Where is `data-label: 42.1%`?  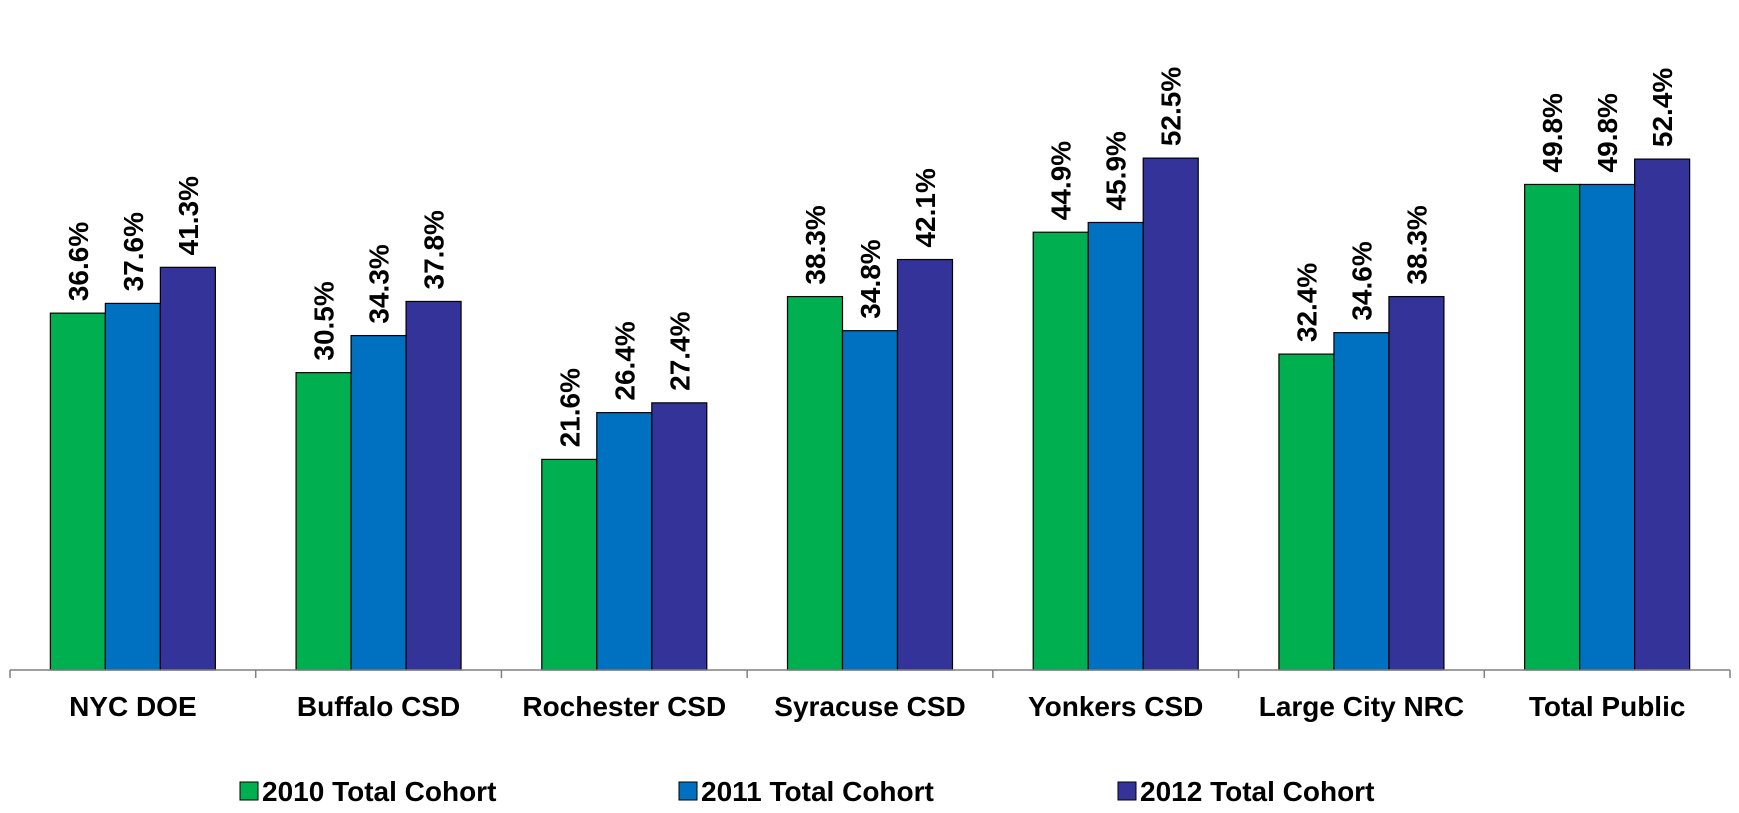 data-label: 42.1% is located at coordinates (925, 207).